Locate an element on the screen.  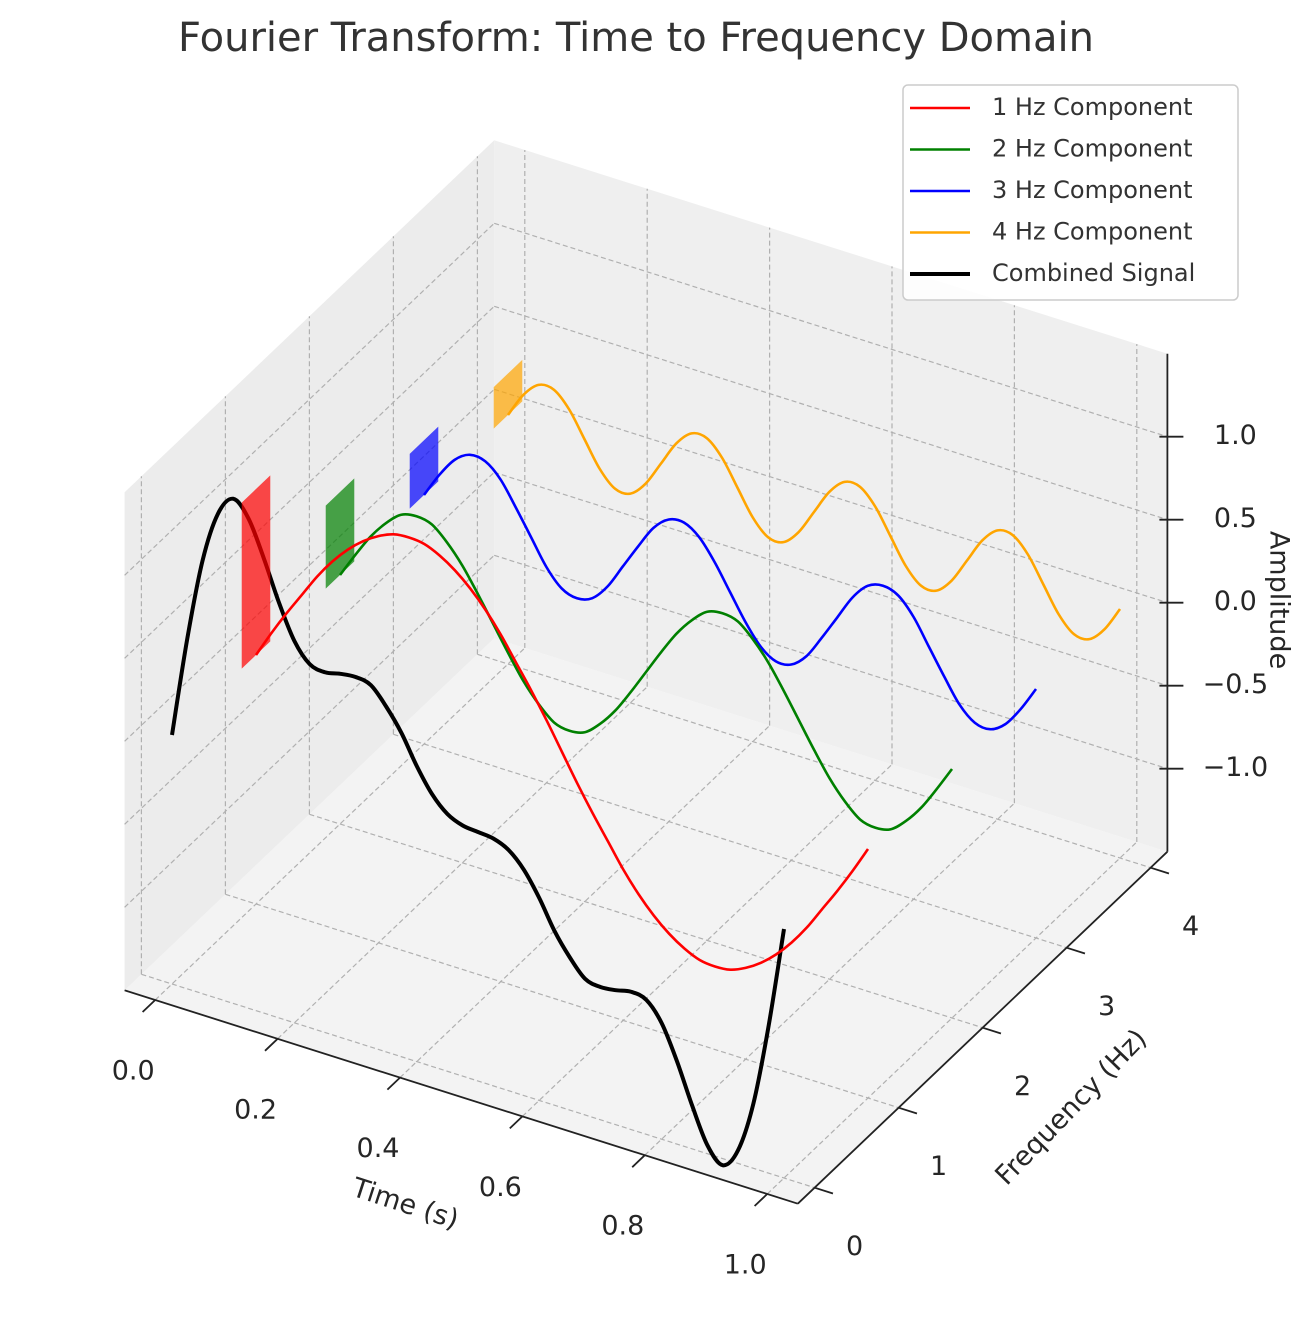
y-tick-label: 1 is located at coordinates (938, 1166).